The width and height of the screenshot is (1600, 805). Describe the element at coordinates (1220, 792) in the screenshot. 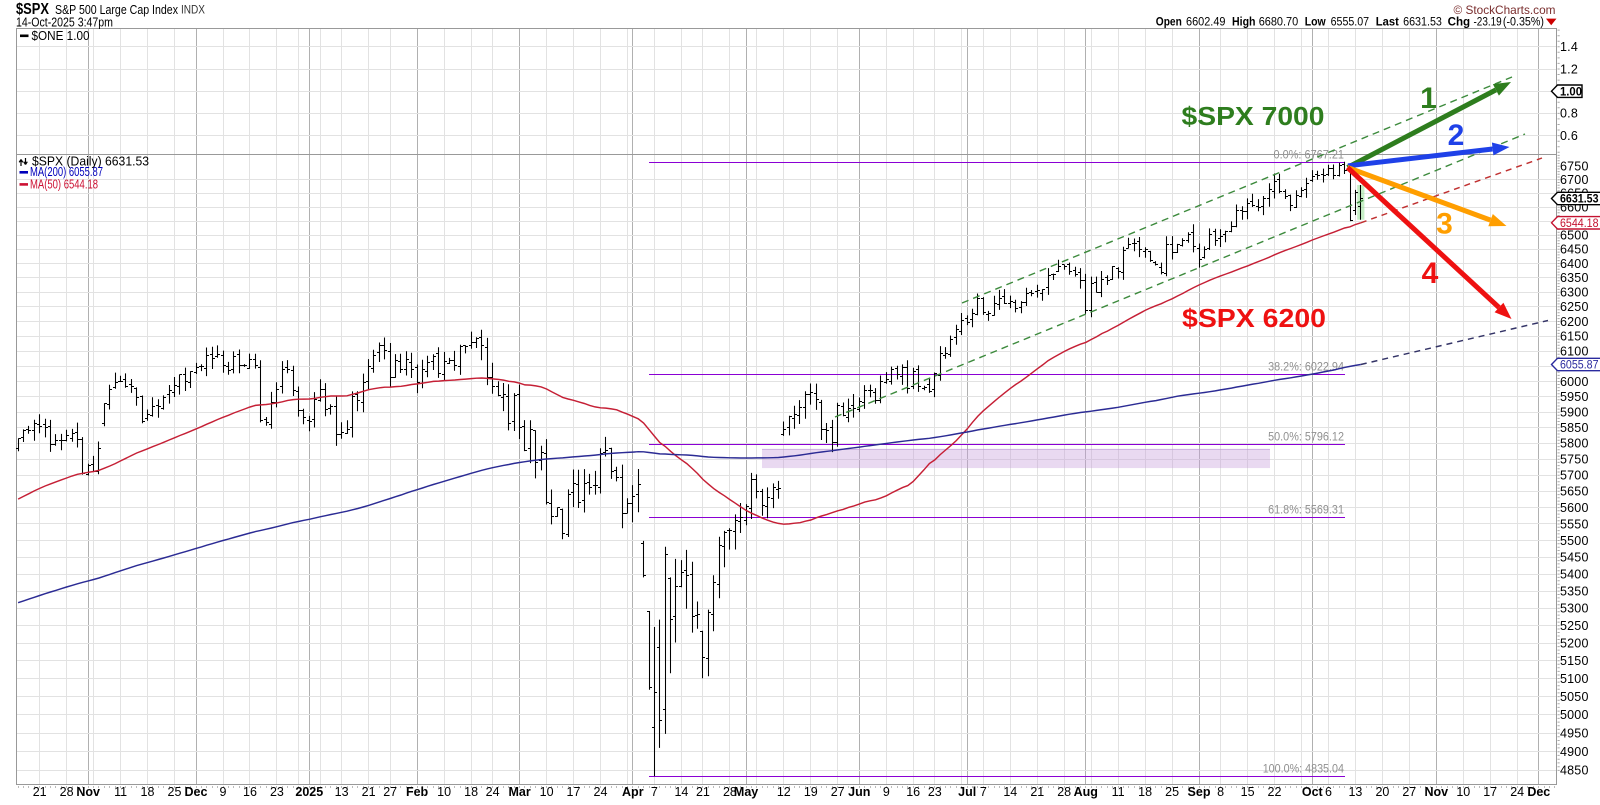

I see `svg-text: 8` at that location.